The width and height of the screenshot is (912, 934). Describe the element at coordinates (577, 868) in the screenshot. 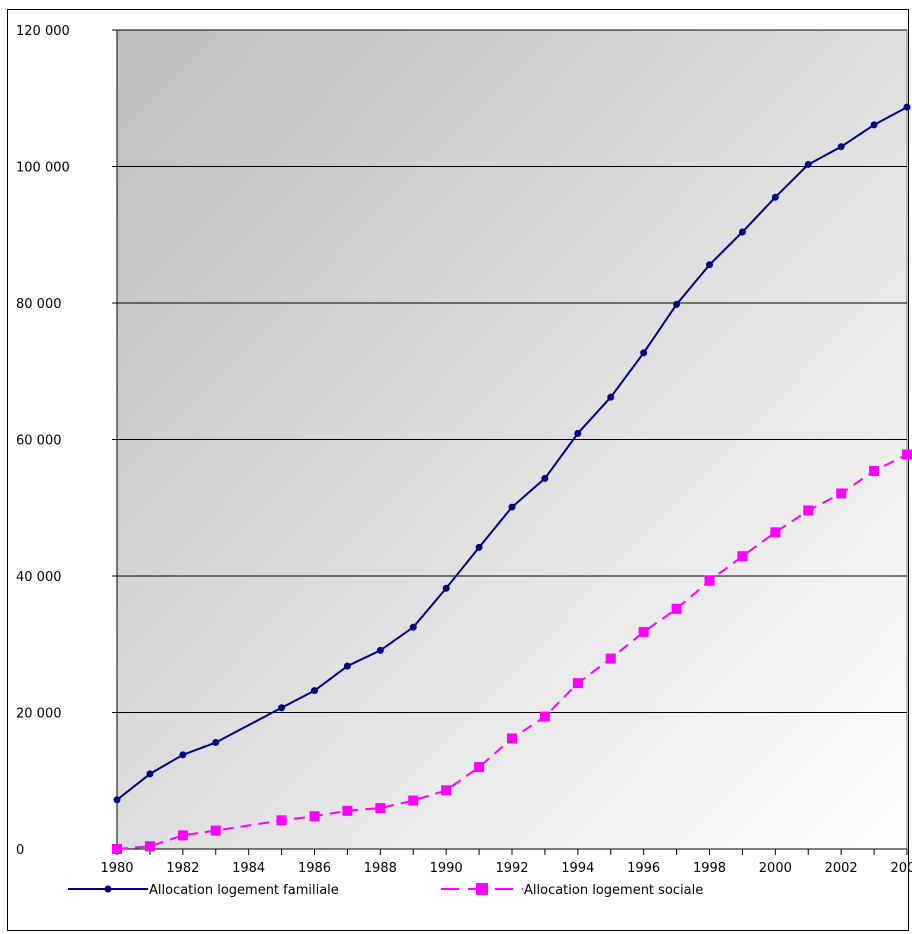

I see `x-tick-label: 1994` at that location.